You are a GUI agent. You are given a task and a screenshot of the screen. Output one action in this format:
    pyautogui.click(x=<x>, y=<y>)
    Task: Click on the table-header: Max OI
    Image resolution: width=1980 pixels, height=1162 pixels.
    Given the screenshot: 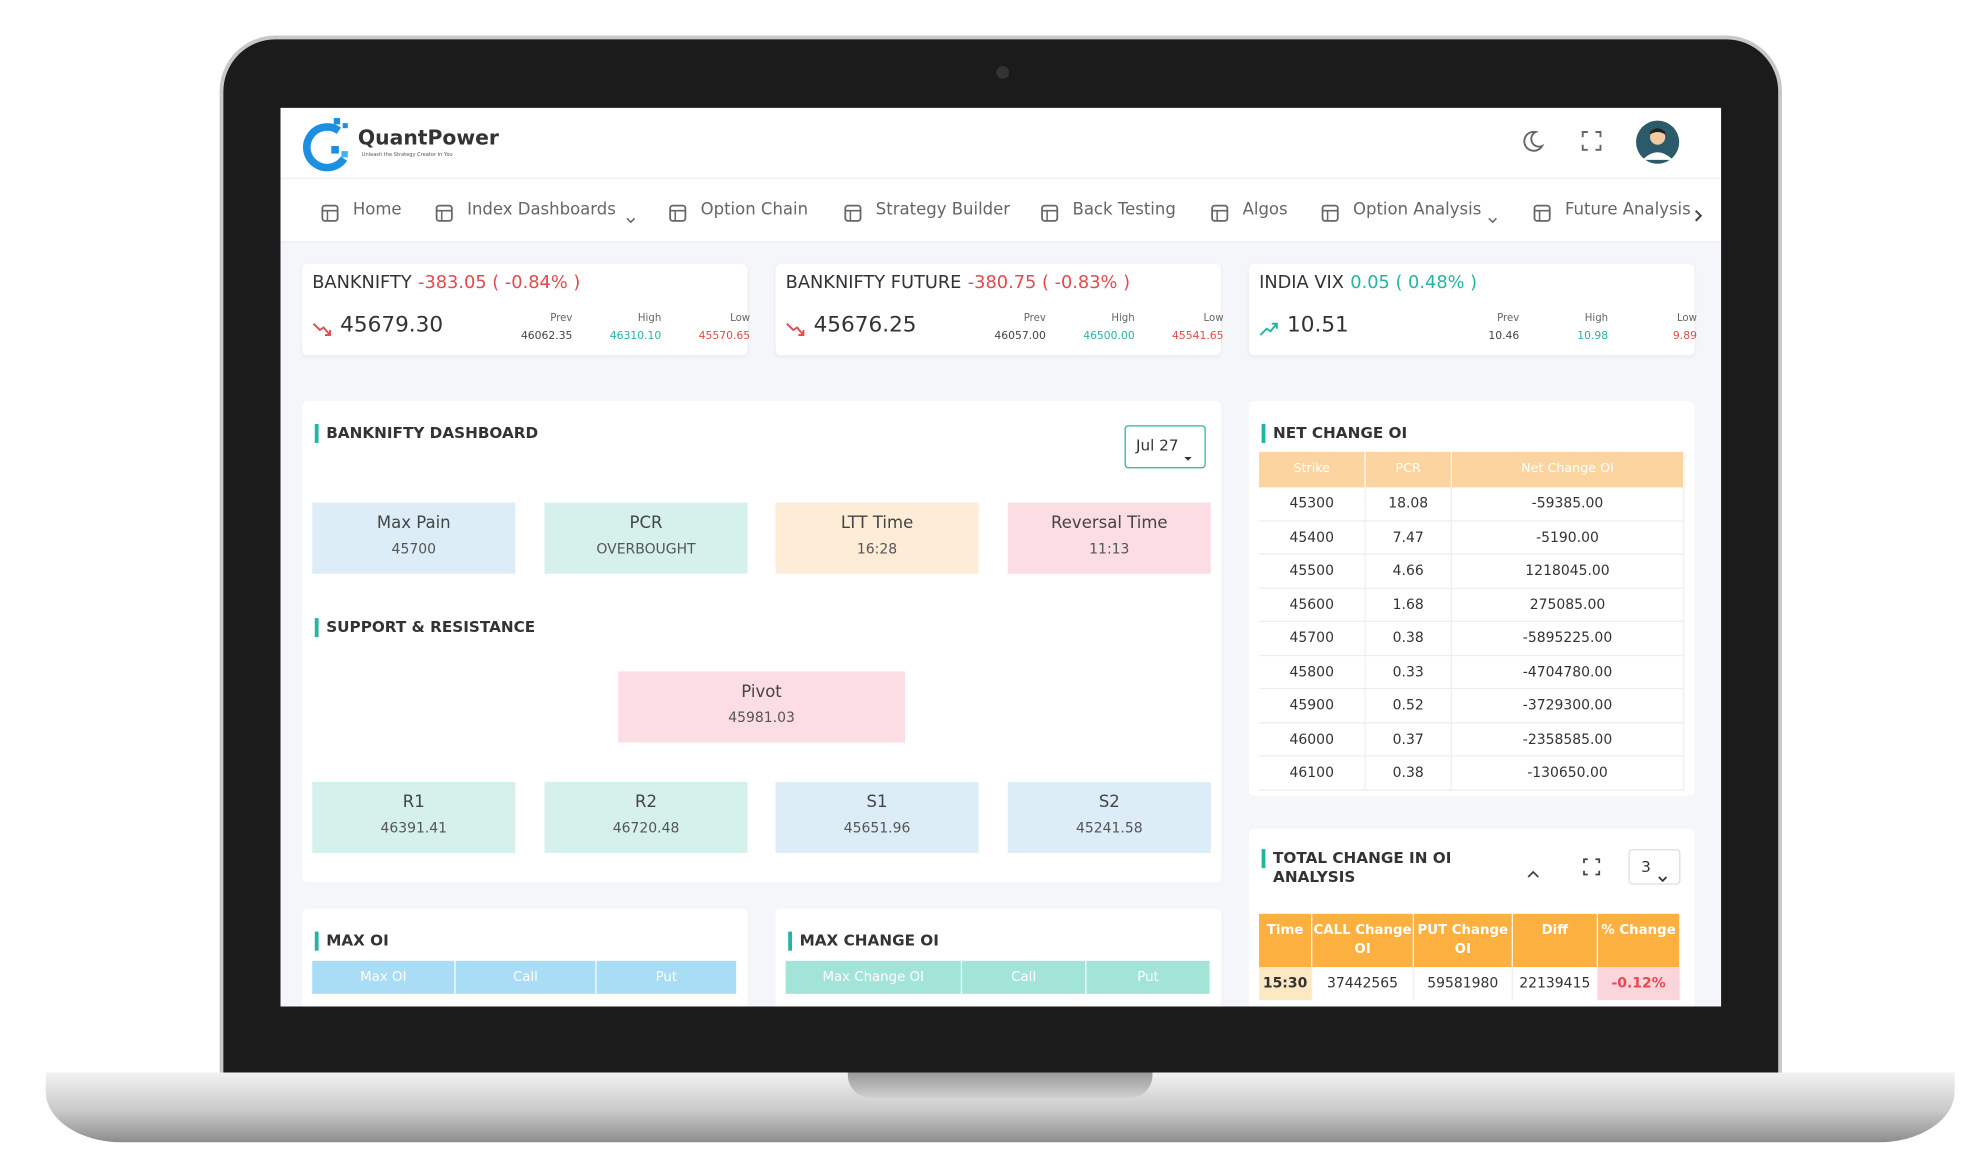 What is the action you would take?
    pyautogui.click(x=384, y=977)
    